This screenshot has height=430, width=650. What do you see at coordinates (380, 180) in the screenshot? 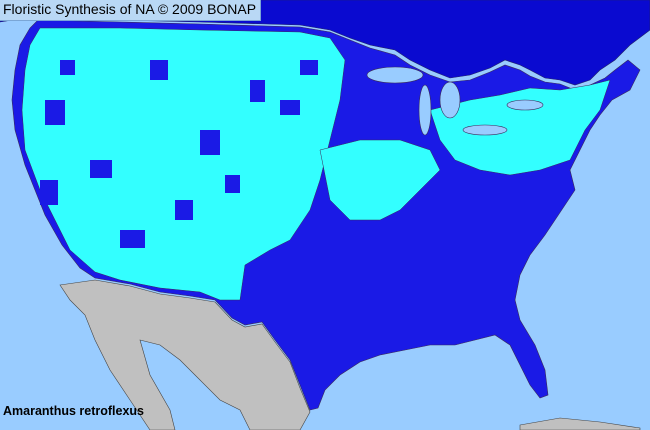
I see `cyan-counties-north-central` at bounding box center [380, 180].